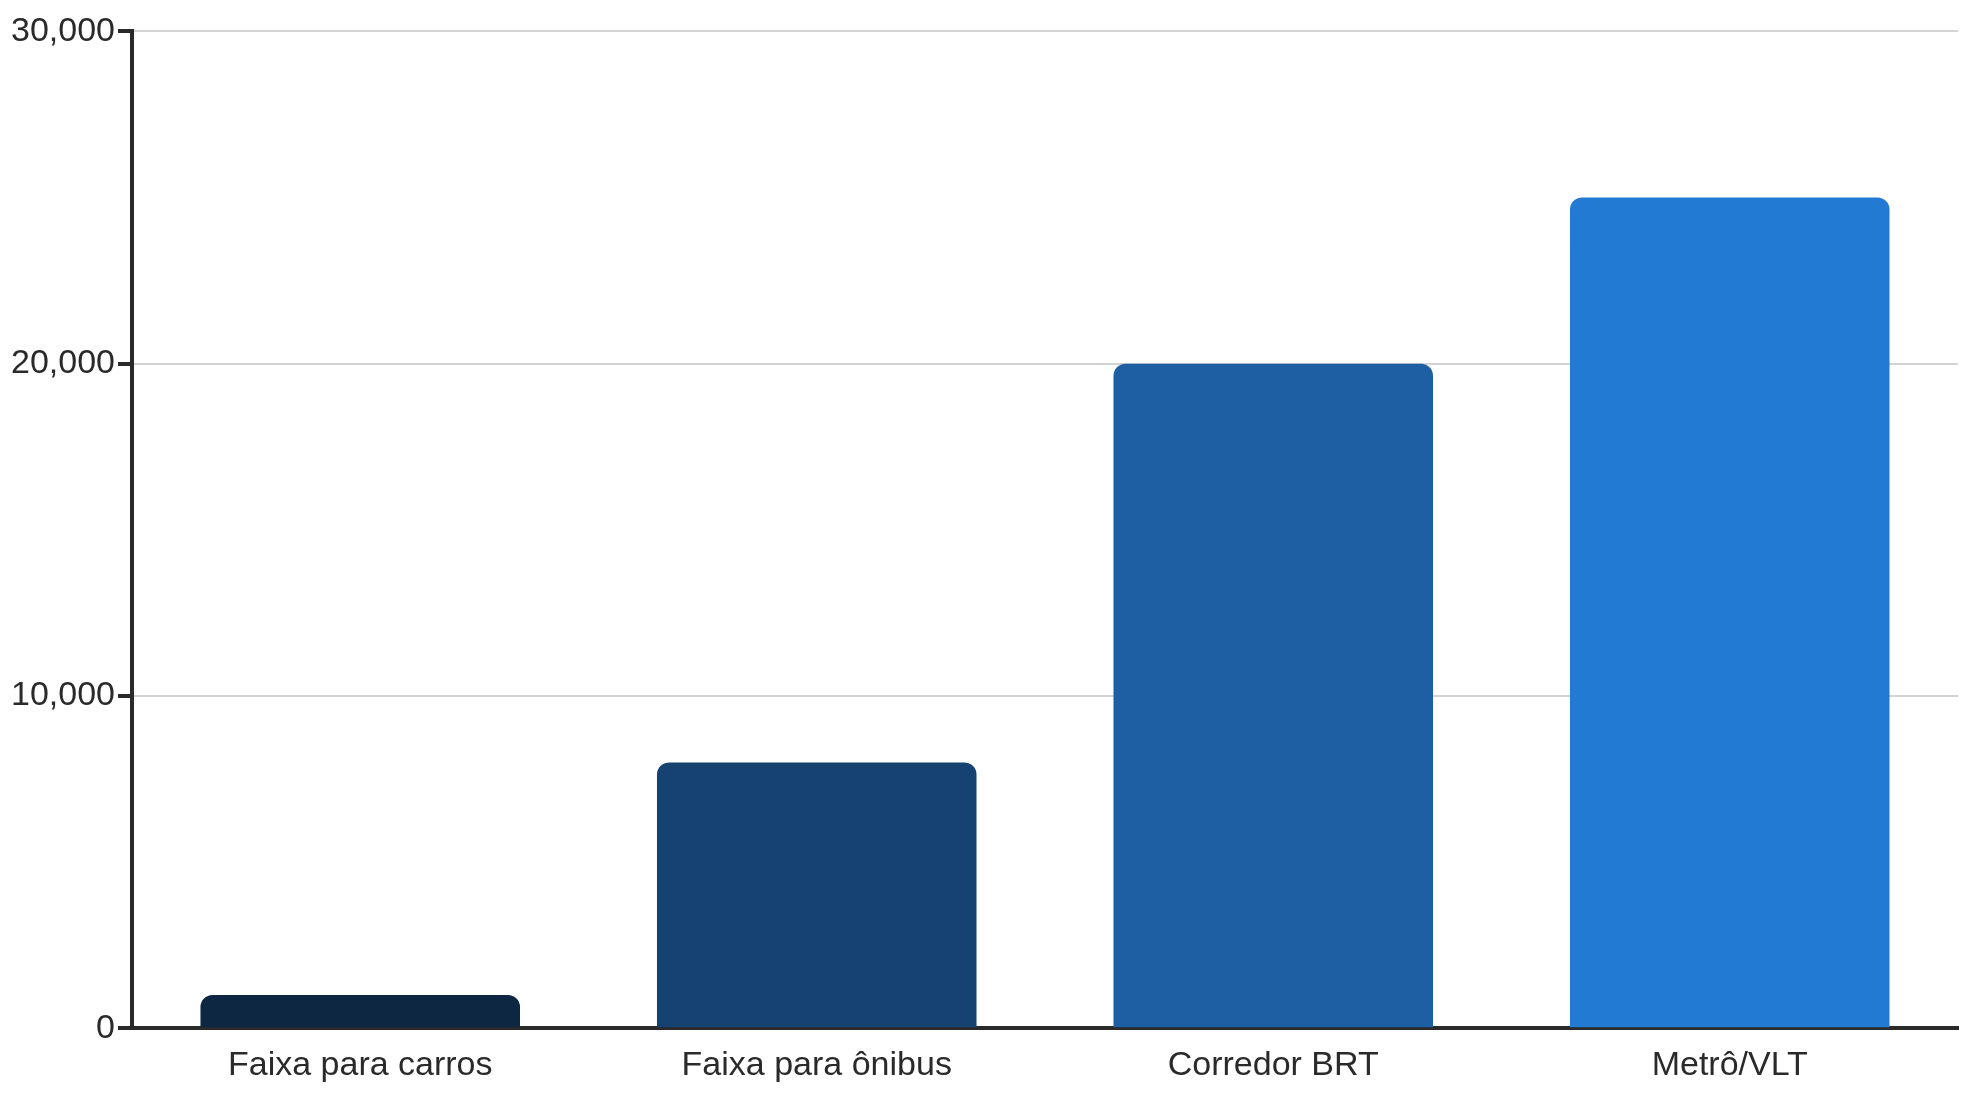 The image size is (1978, 1107). What do you see at coordinates (62, 693) in the screenshot?
I see `y-tick-label: 10,000` at bounding box center [62, 693].